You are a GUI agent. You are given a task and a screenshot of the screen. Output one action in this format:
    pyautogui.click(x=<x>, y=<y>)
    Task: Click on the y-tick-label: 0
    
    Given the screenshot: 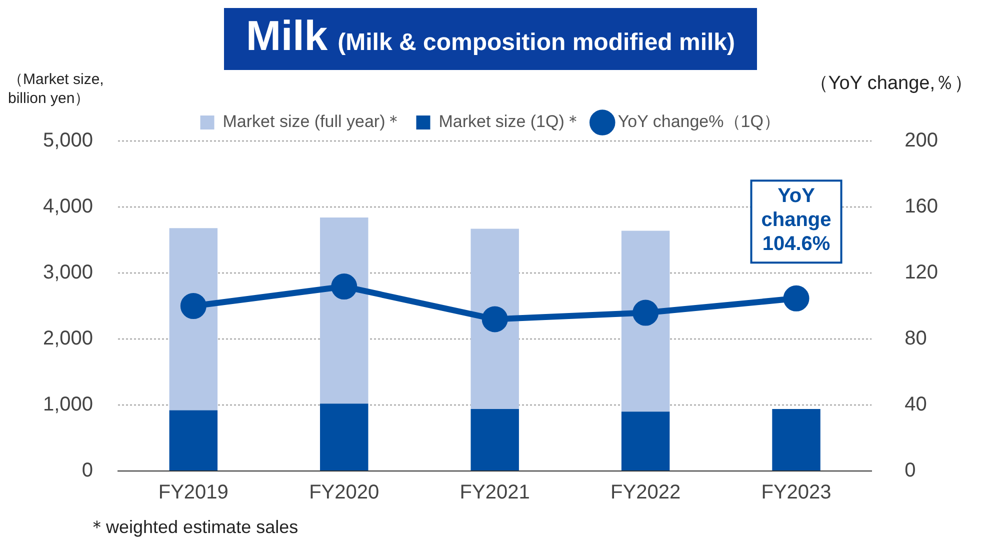 What is the action you would take?
    pyautogui.click(x=88, y=471)
    